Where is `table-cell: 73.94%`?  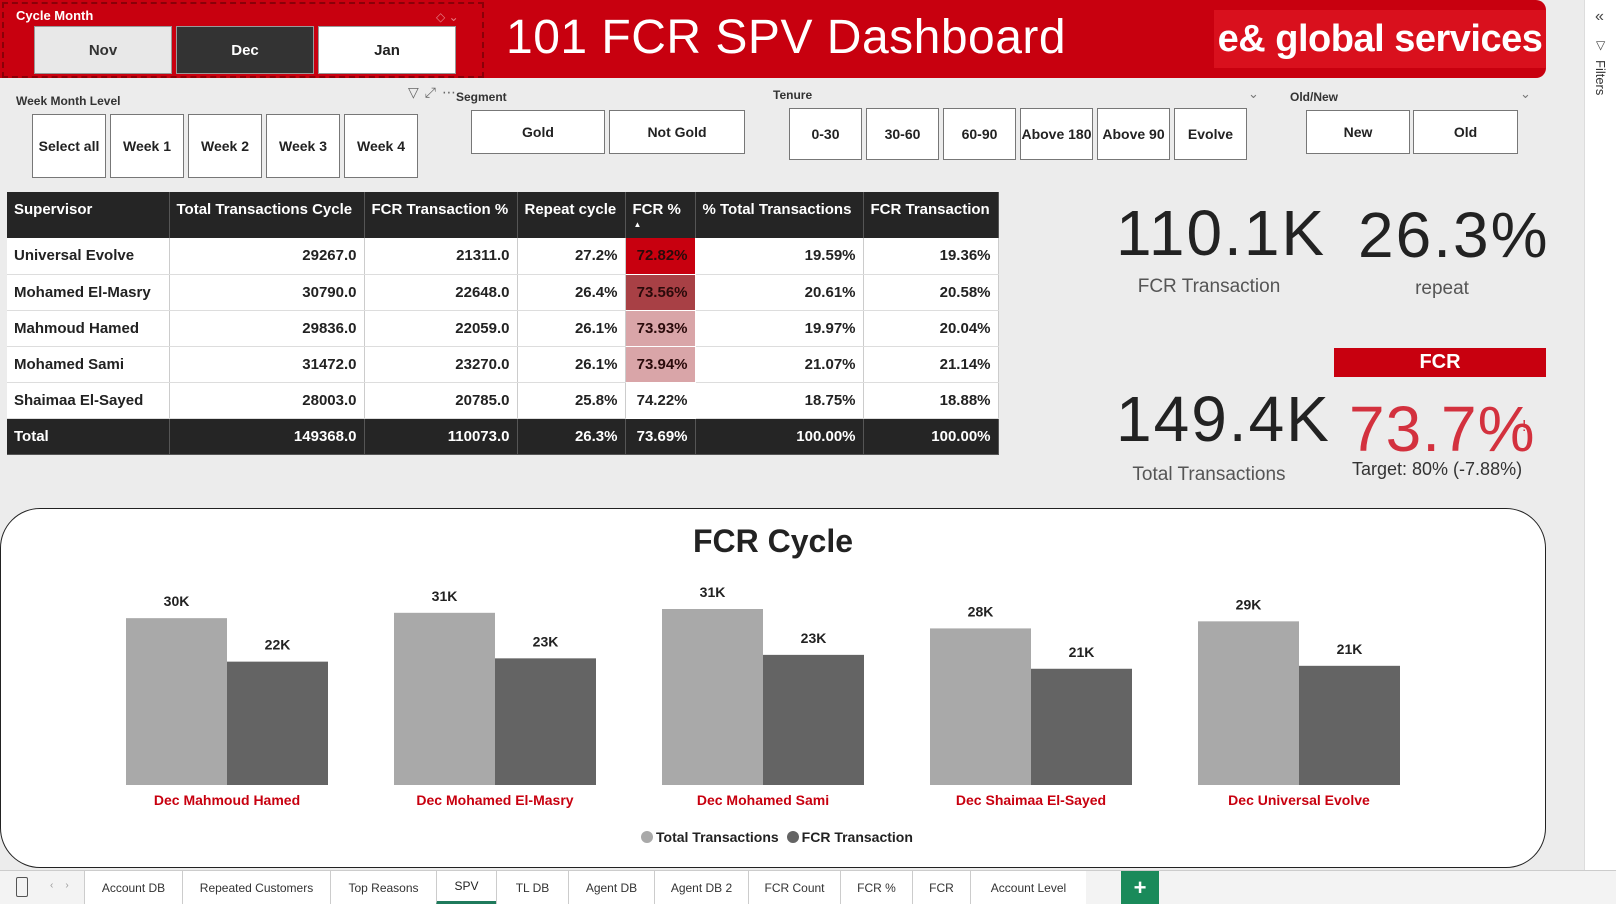
table-cell: 73.94% is located at coordinates (660, 364).